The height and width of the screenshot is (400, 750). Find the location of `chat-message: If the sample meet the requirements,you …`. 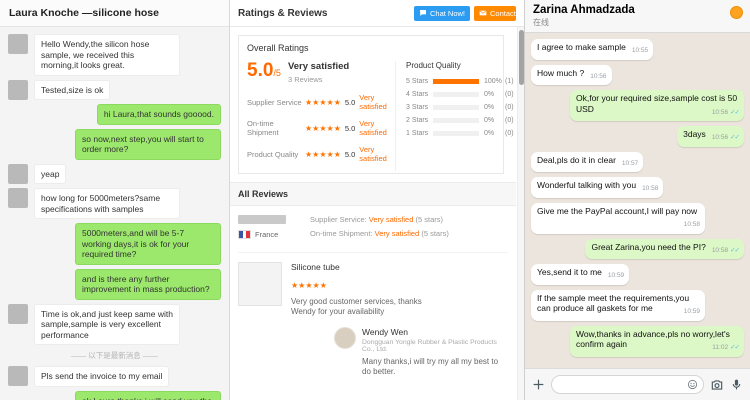

chat-message: If the sample meet the requirements,you … is located at coordinates (637, 305).